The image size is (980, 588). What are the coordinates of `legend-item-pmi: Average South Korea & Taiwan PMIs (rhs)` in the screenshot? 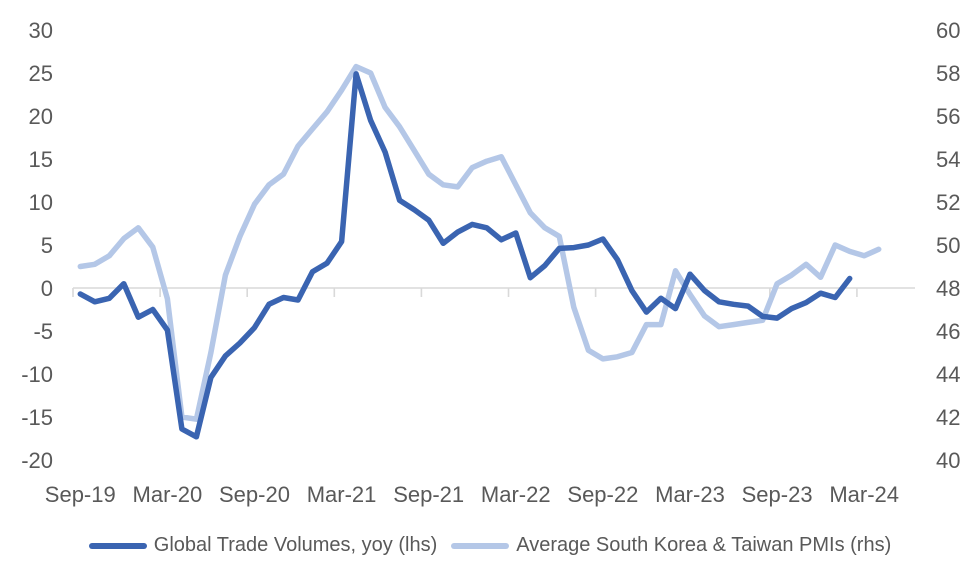 It's located at (671, 545).